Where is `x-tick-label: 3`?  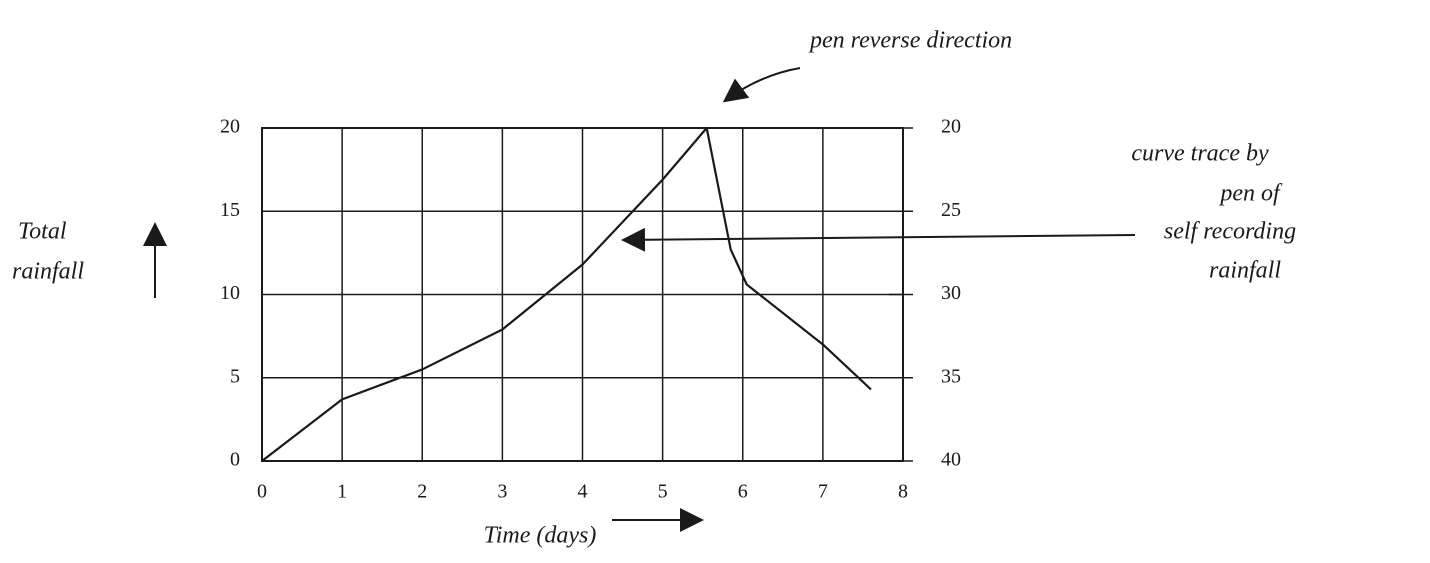 x-tick-label: 3 is located at coordinates (502, 492).